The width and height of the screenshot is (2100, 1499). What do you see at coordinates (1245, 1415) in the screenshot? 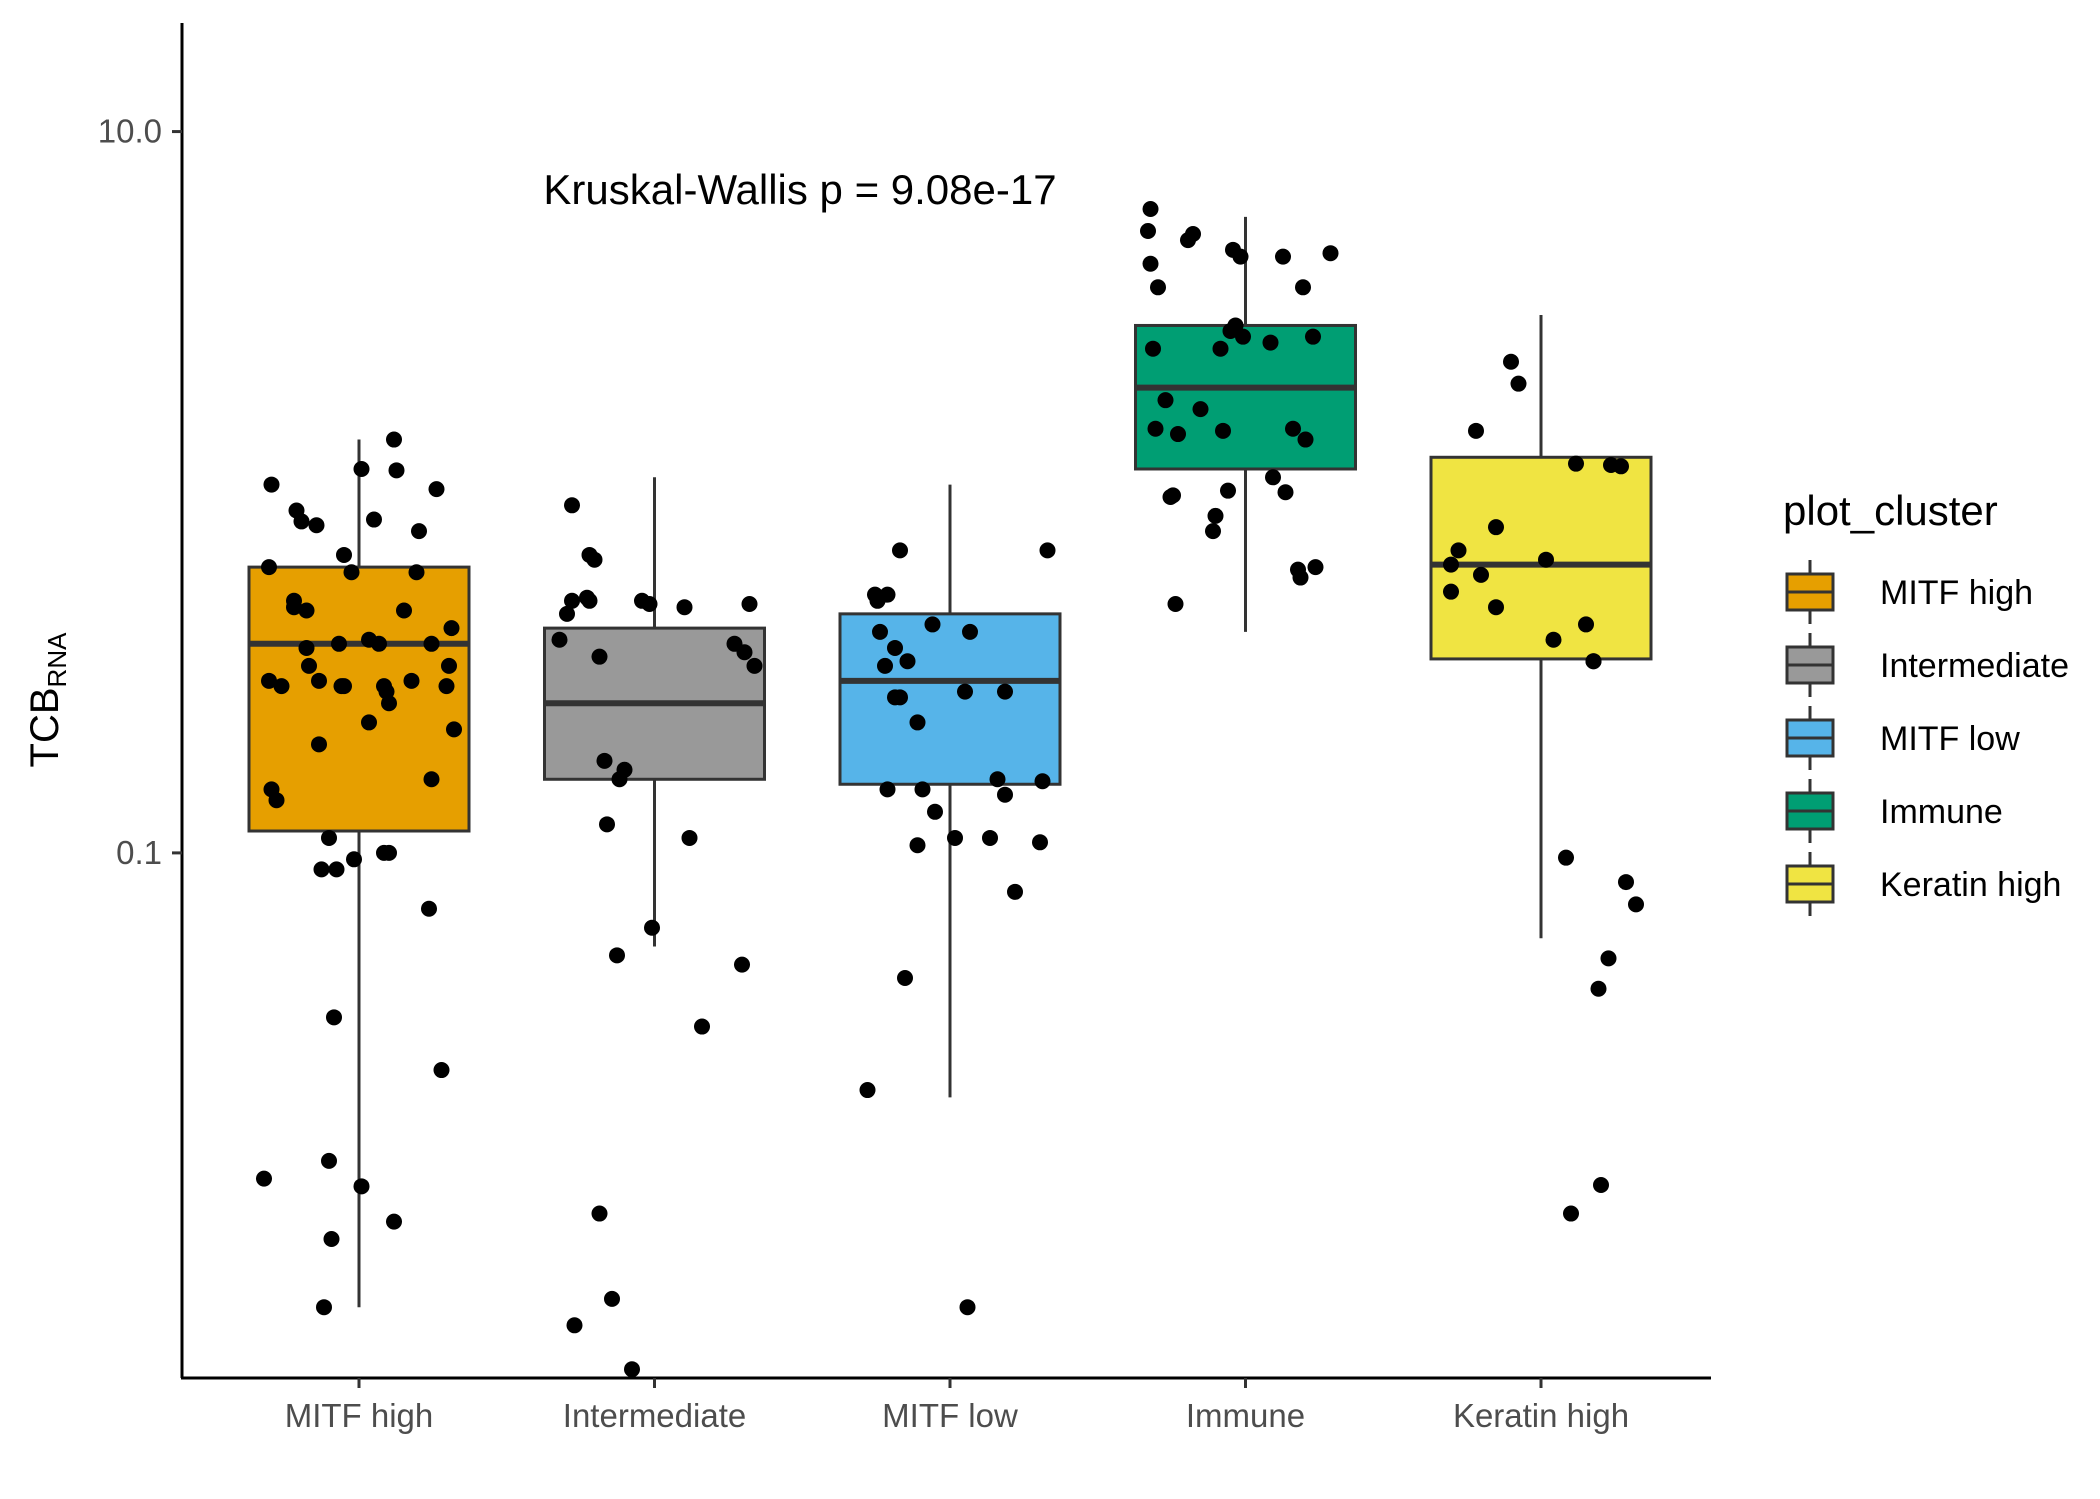
I see `x-tick-label-immune: Immune` at bounding box center [1245, 1415].